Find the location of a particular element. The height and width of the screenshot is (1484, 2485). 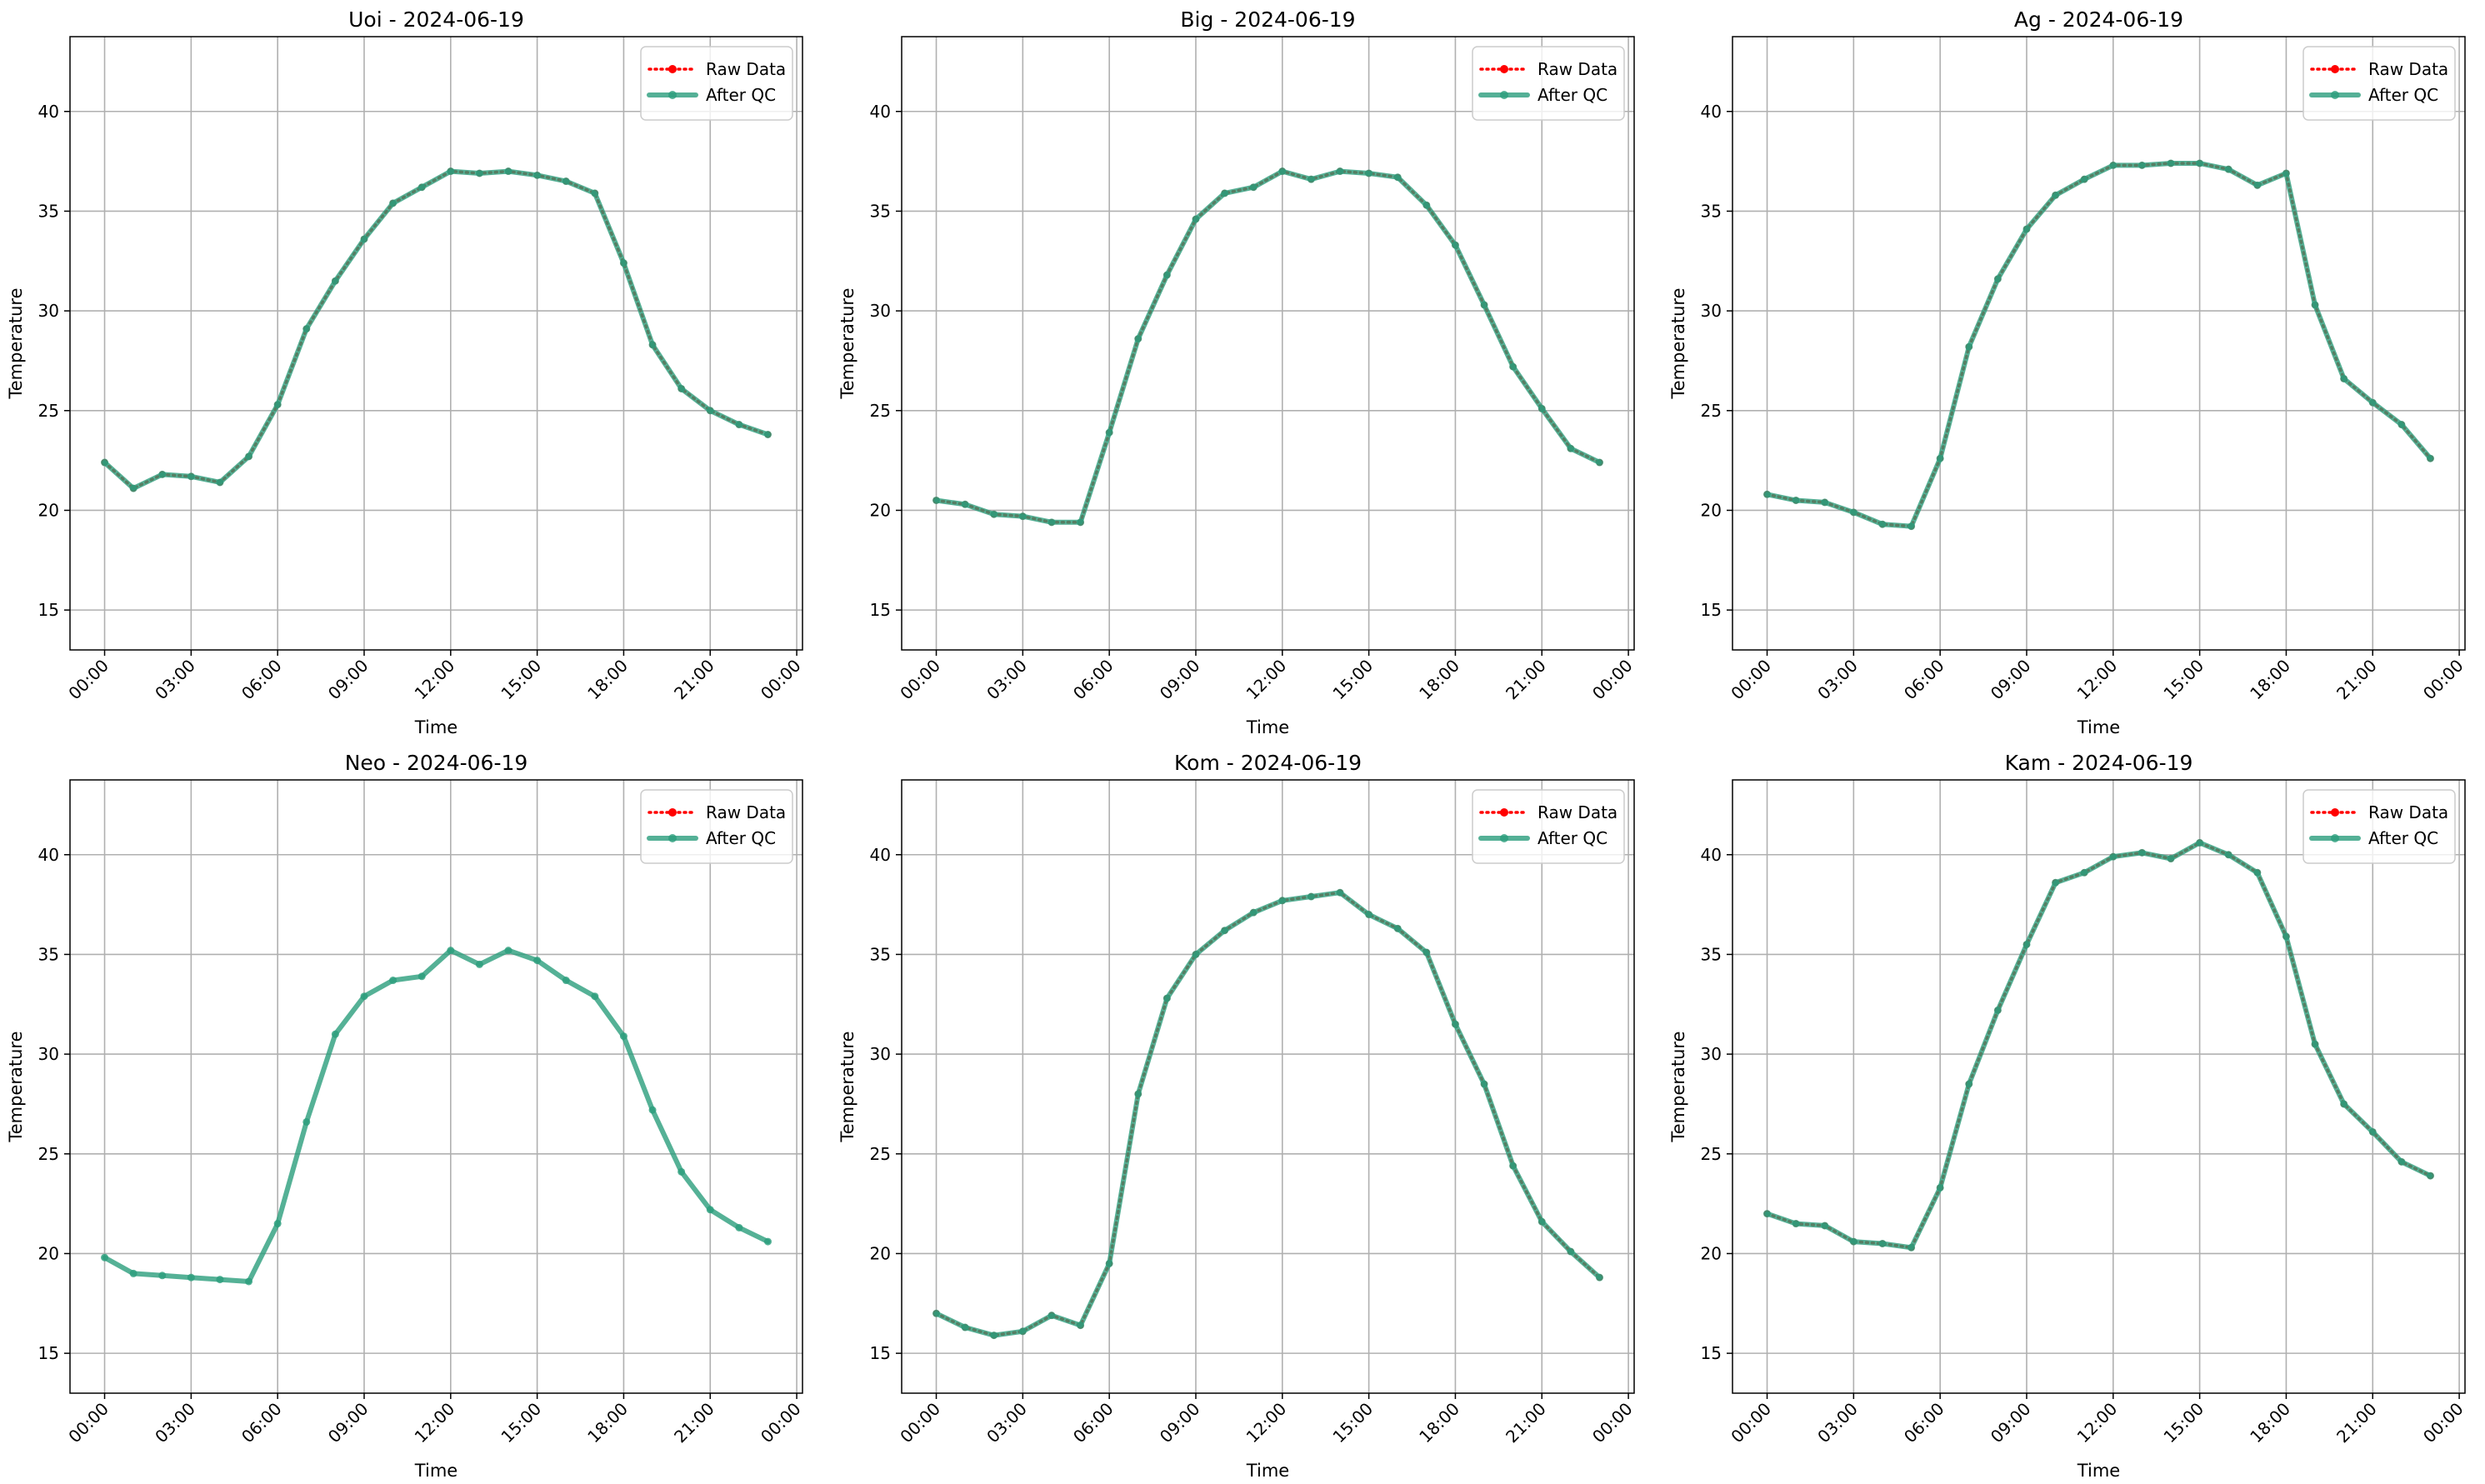

legend-box is located at coordinates (716, 83).